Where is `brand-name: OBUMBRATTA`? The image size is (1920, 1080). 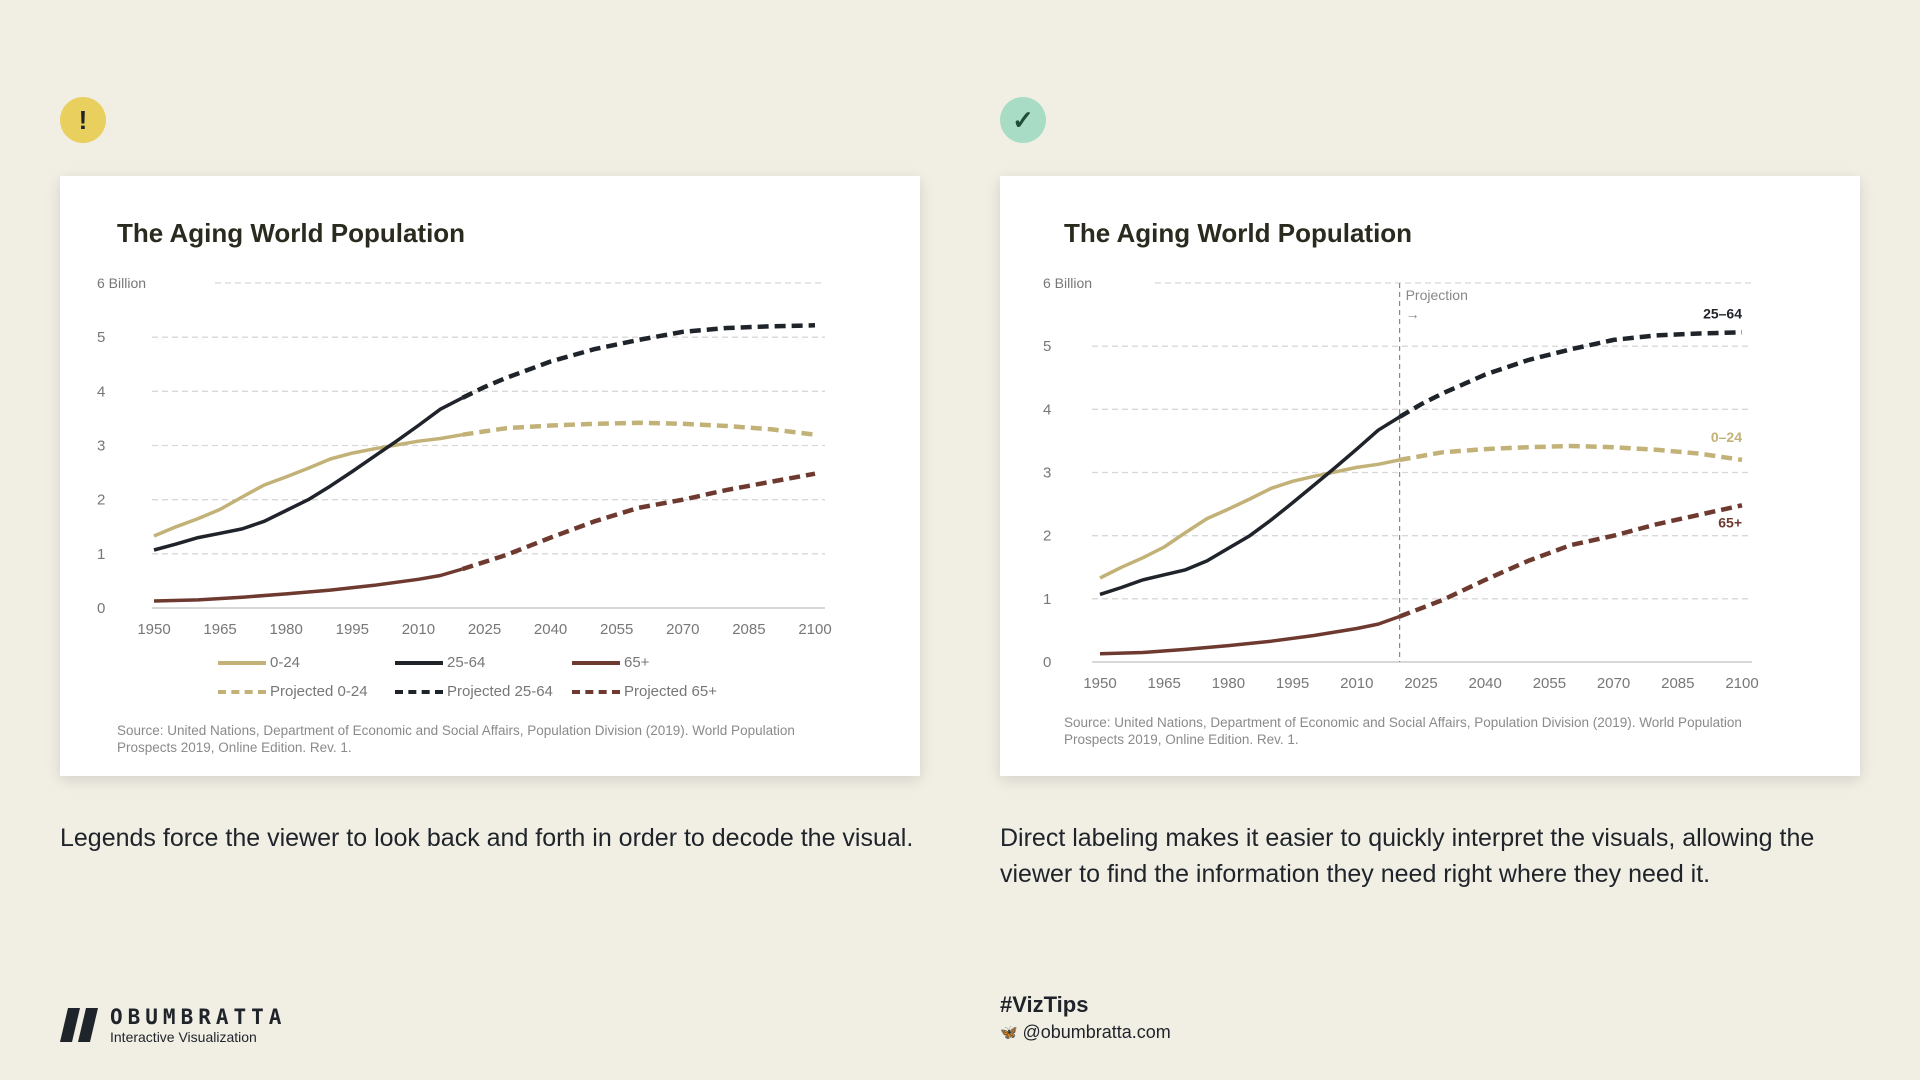
brand-name: OBUMBRATTA is located at coordinates (198, 1017).